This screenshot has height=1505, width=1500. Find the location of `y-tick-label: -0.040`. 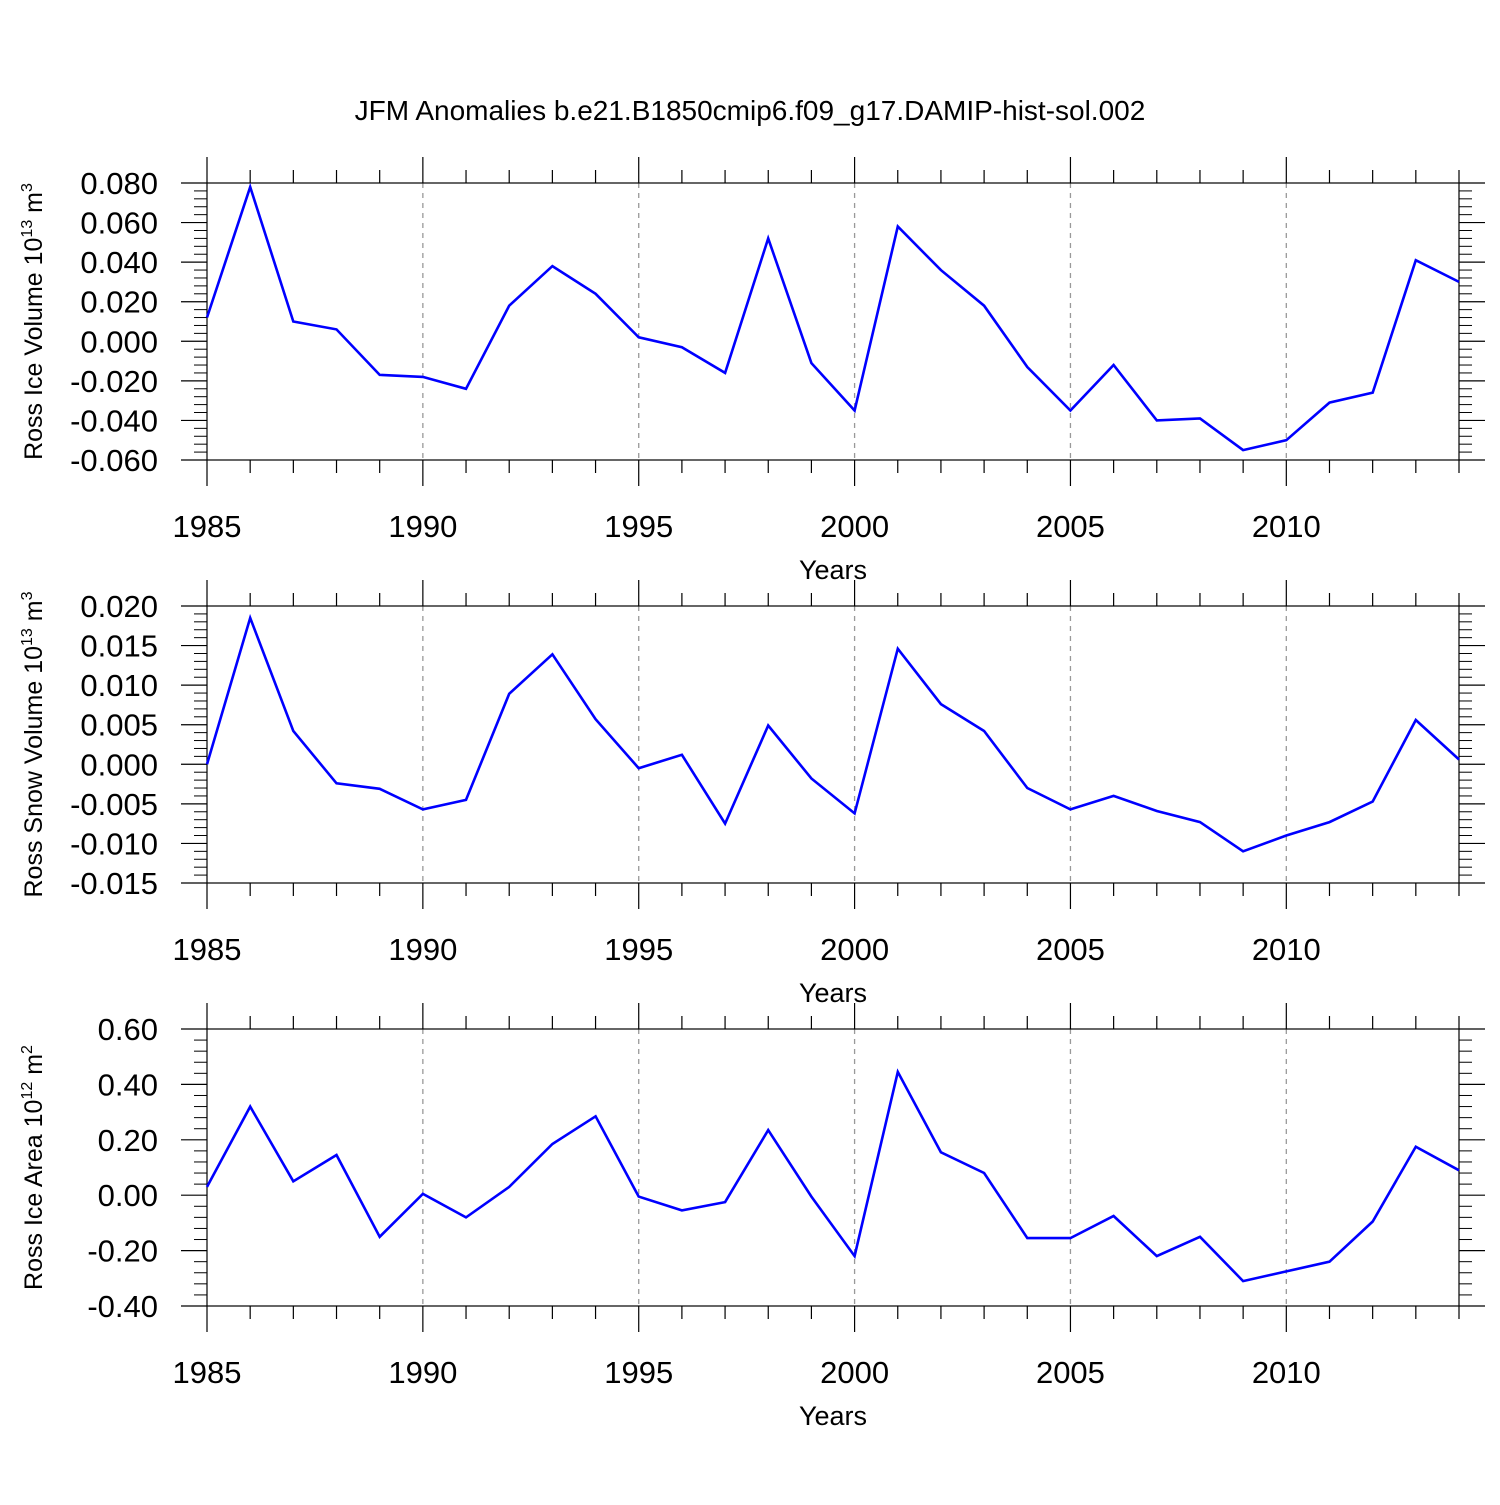

y-tick-label: -0.040 is located at coordinates (114, 420).